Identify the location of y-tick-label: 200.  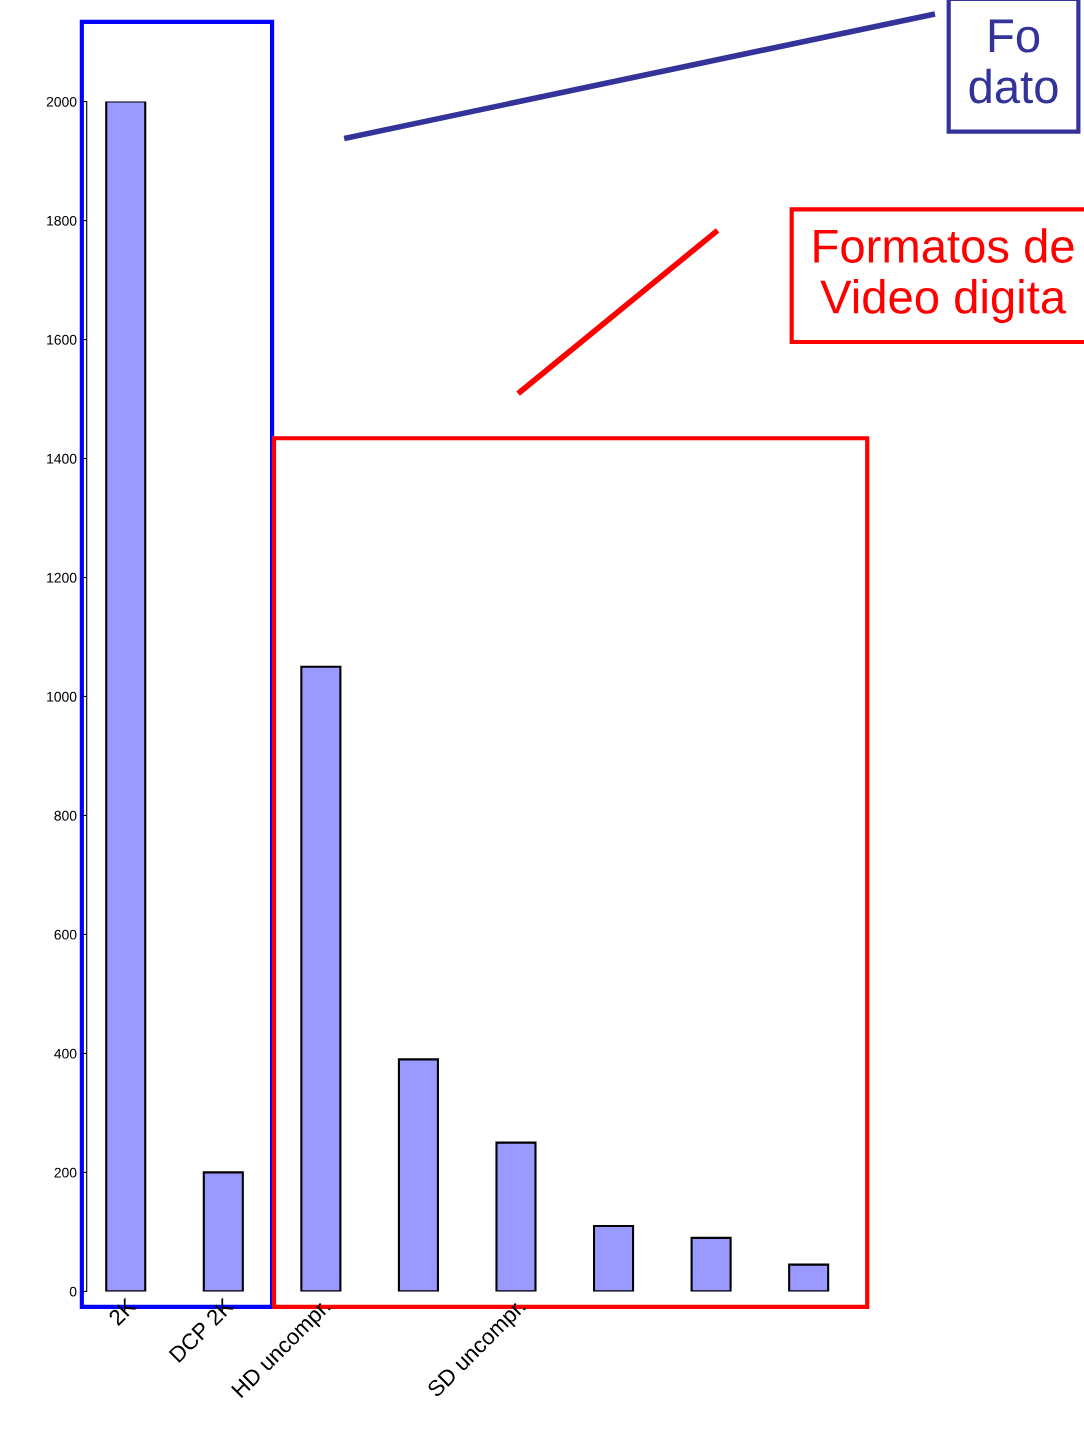
(65, 1172).